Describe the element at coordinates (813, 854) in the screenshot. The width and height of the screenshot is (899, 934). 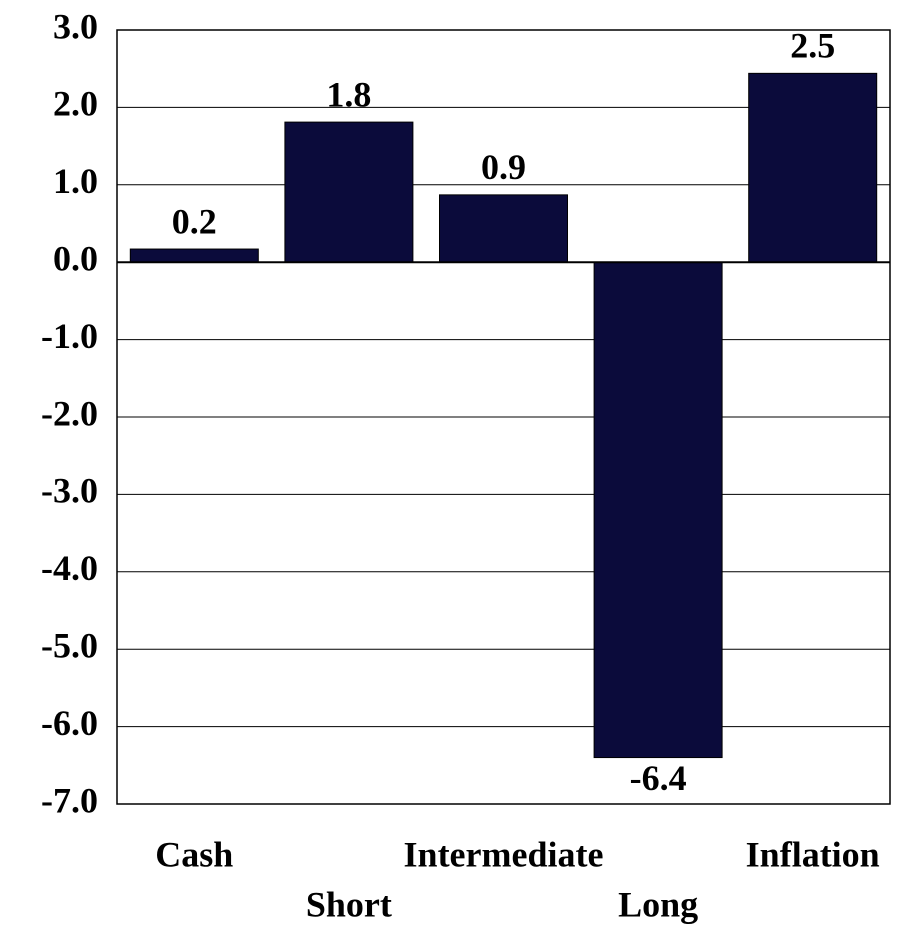
I see `x-tick-label: Inflation` at that location.